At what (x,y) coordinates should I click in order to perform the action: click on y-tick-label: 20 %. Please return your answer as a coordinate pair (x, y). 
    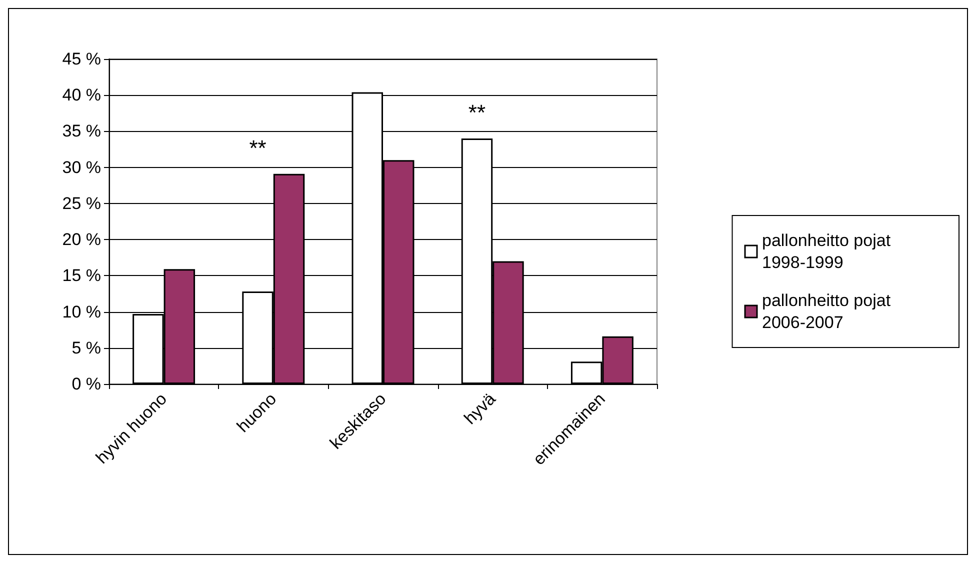
    Looking at the image, I should click on (81, 240).